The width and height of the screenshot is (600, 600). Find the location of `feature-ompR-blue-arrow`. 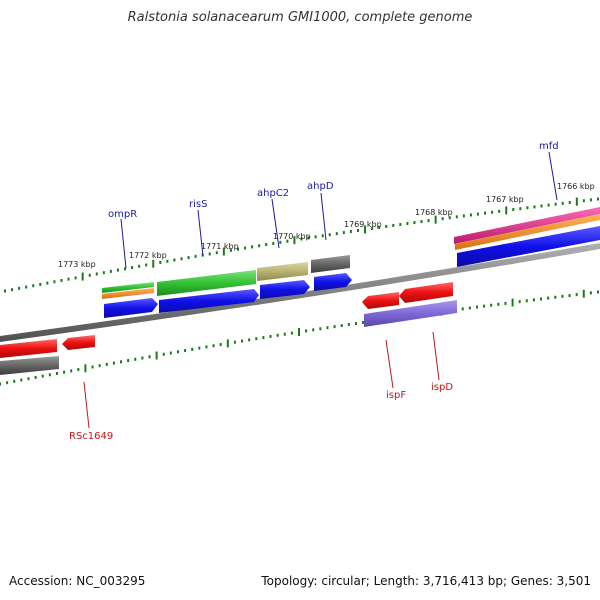

feature-ompR-blue-arrow is located at coordinates (131, 308).